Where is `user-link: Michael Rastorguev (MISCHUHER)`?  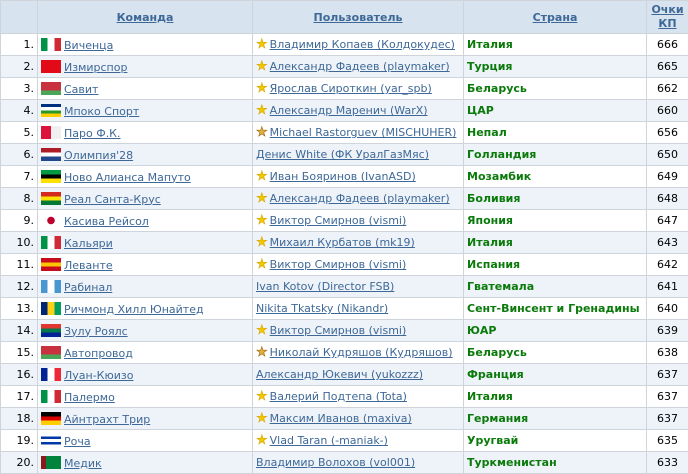 user-link: Michael Rastorguev (MISCHUHER) is located at coordinates (363, 132).